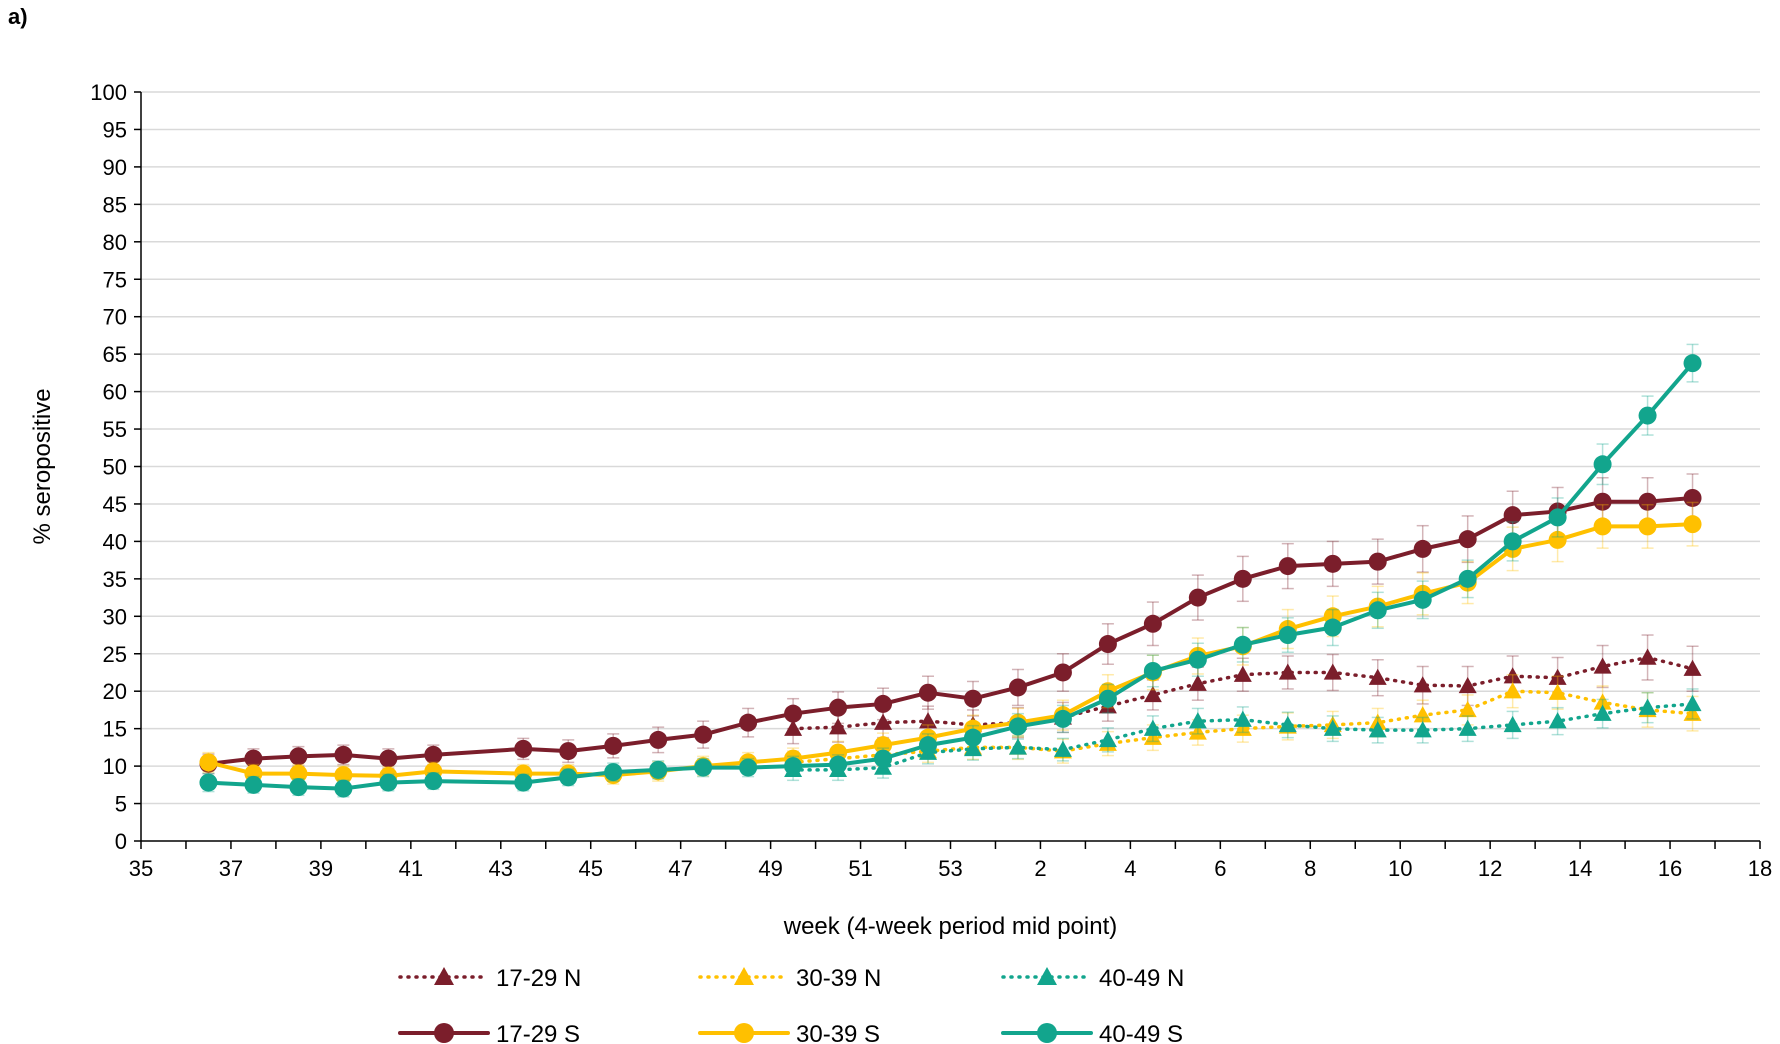  I want to click on legend-label-40-49-s: 40-49 S, so click(1141, 1032).